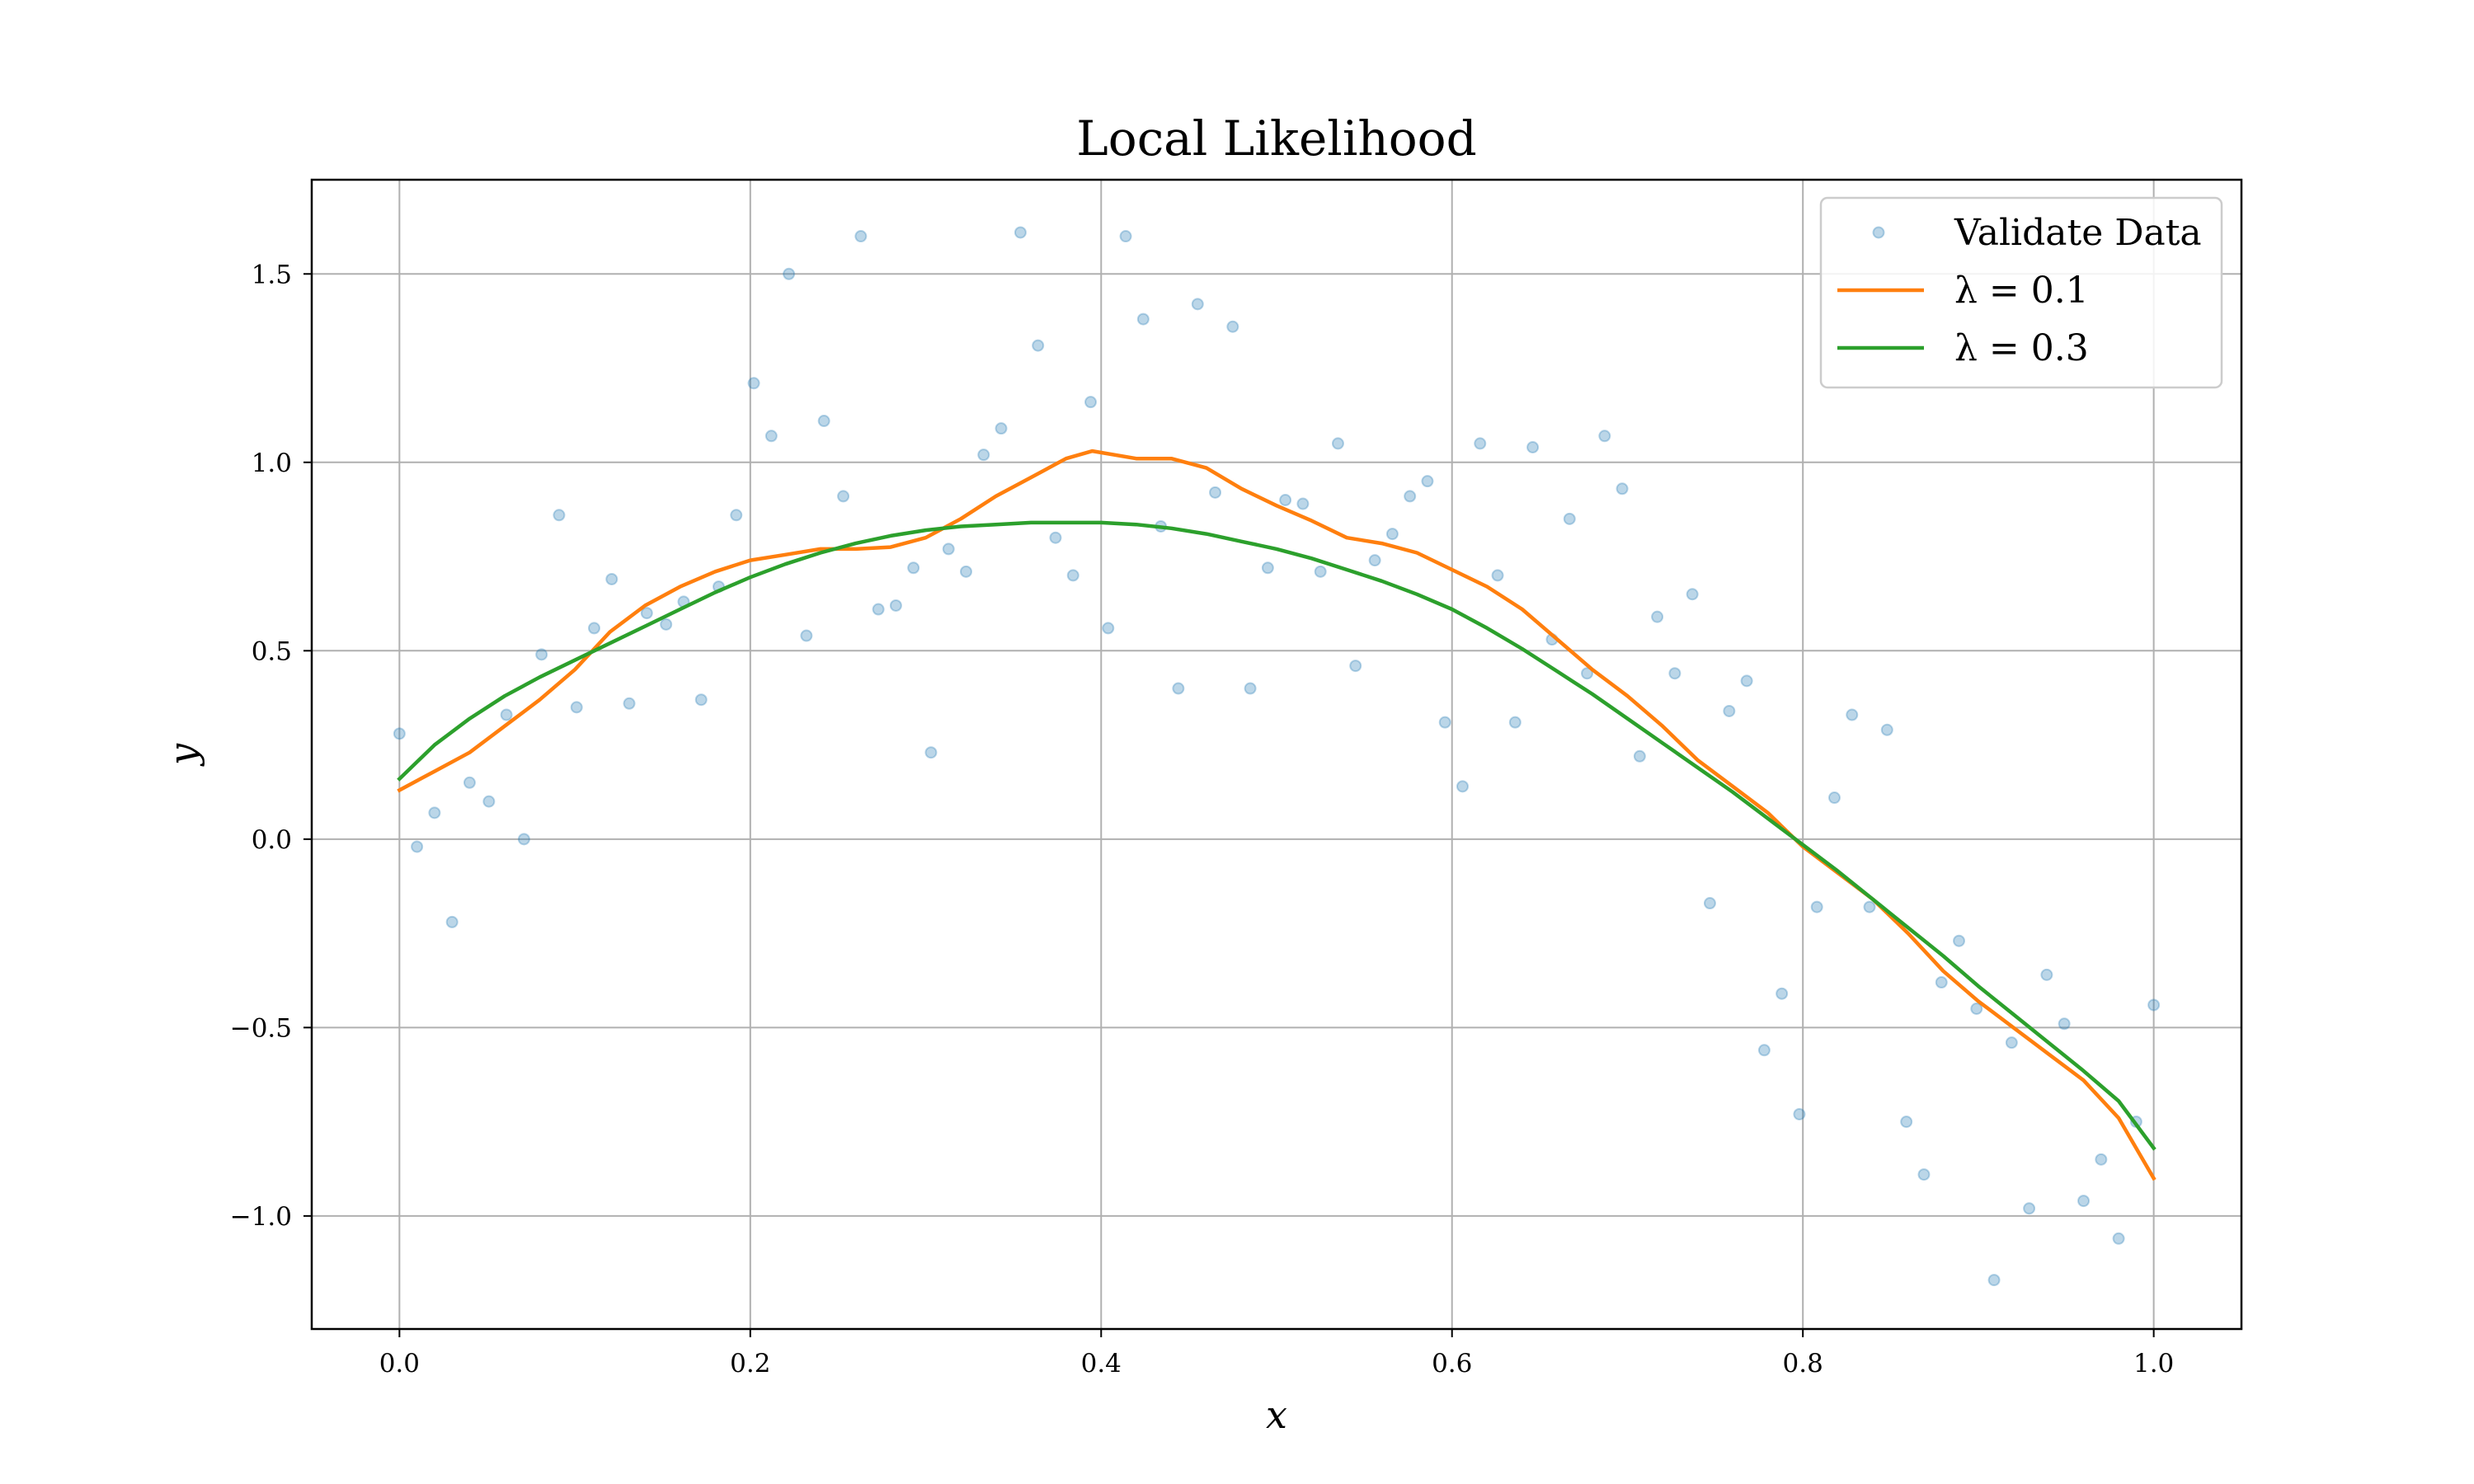 This screenshot has height=1484, width=2474. What do you see at coordinates (399, 1363) in the screenshot?
I see `x-tick-label: 0.0` at bounding box center [399, 1363].